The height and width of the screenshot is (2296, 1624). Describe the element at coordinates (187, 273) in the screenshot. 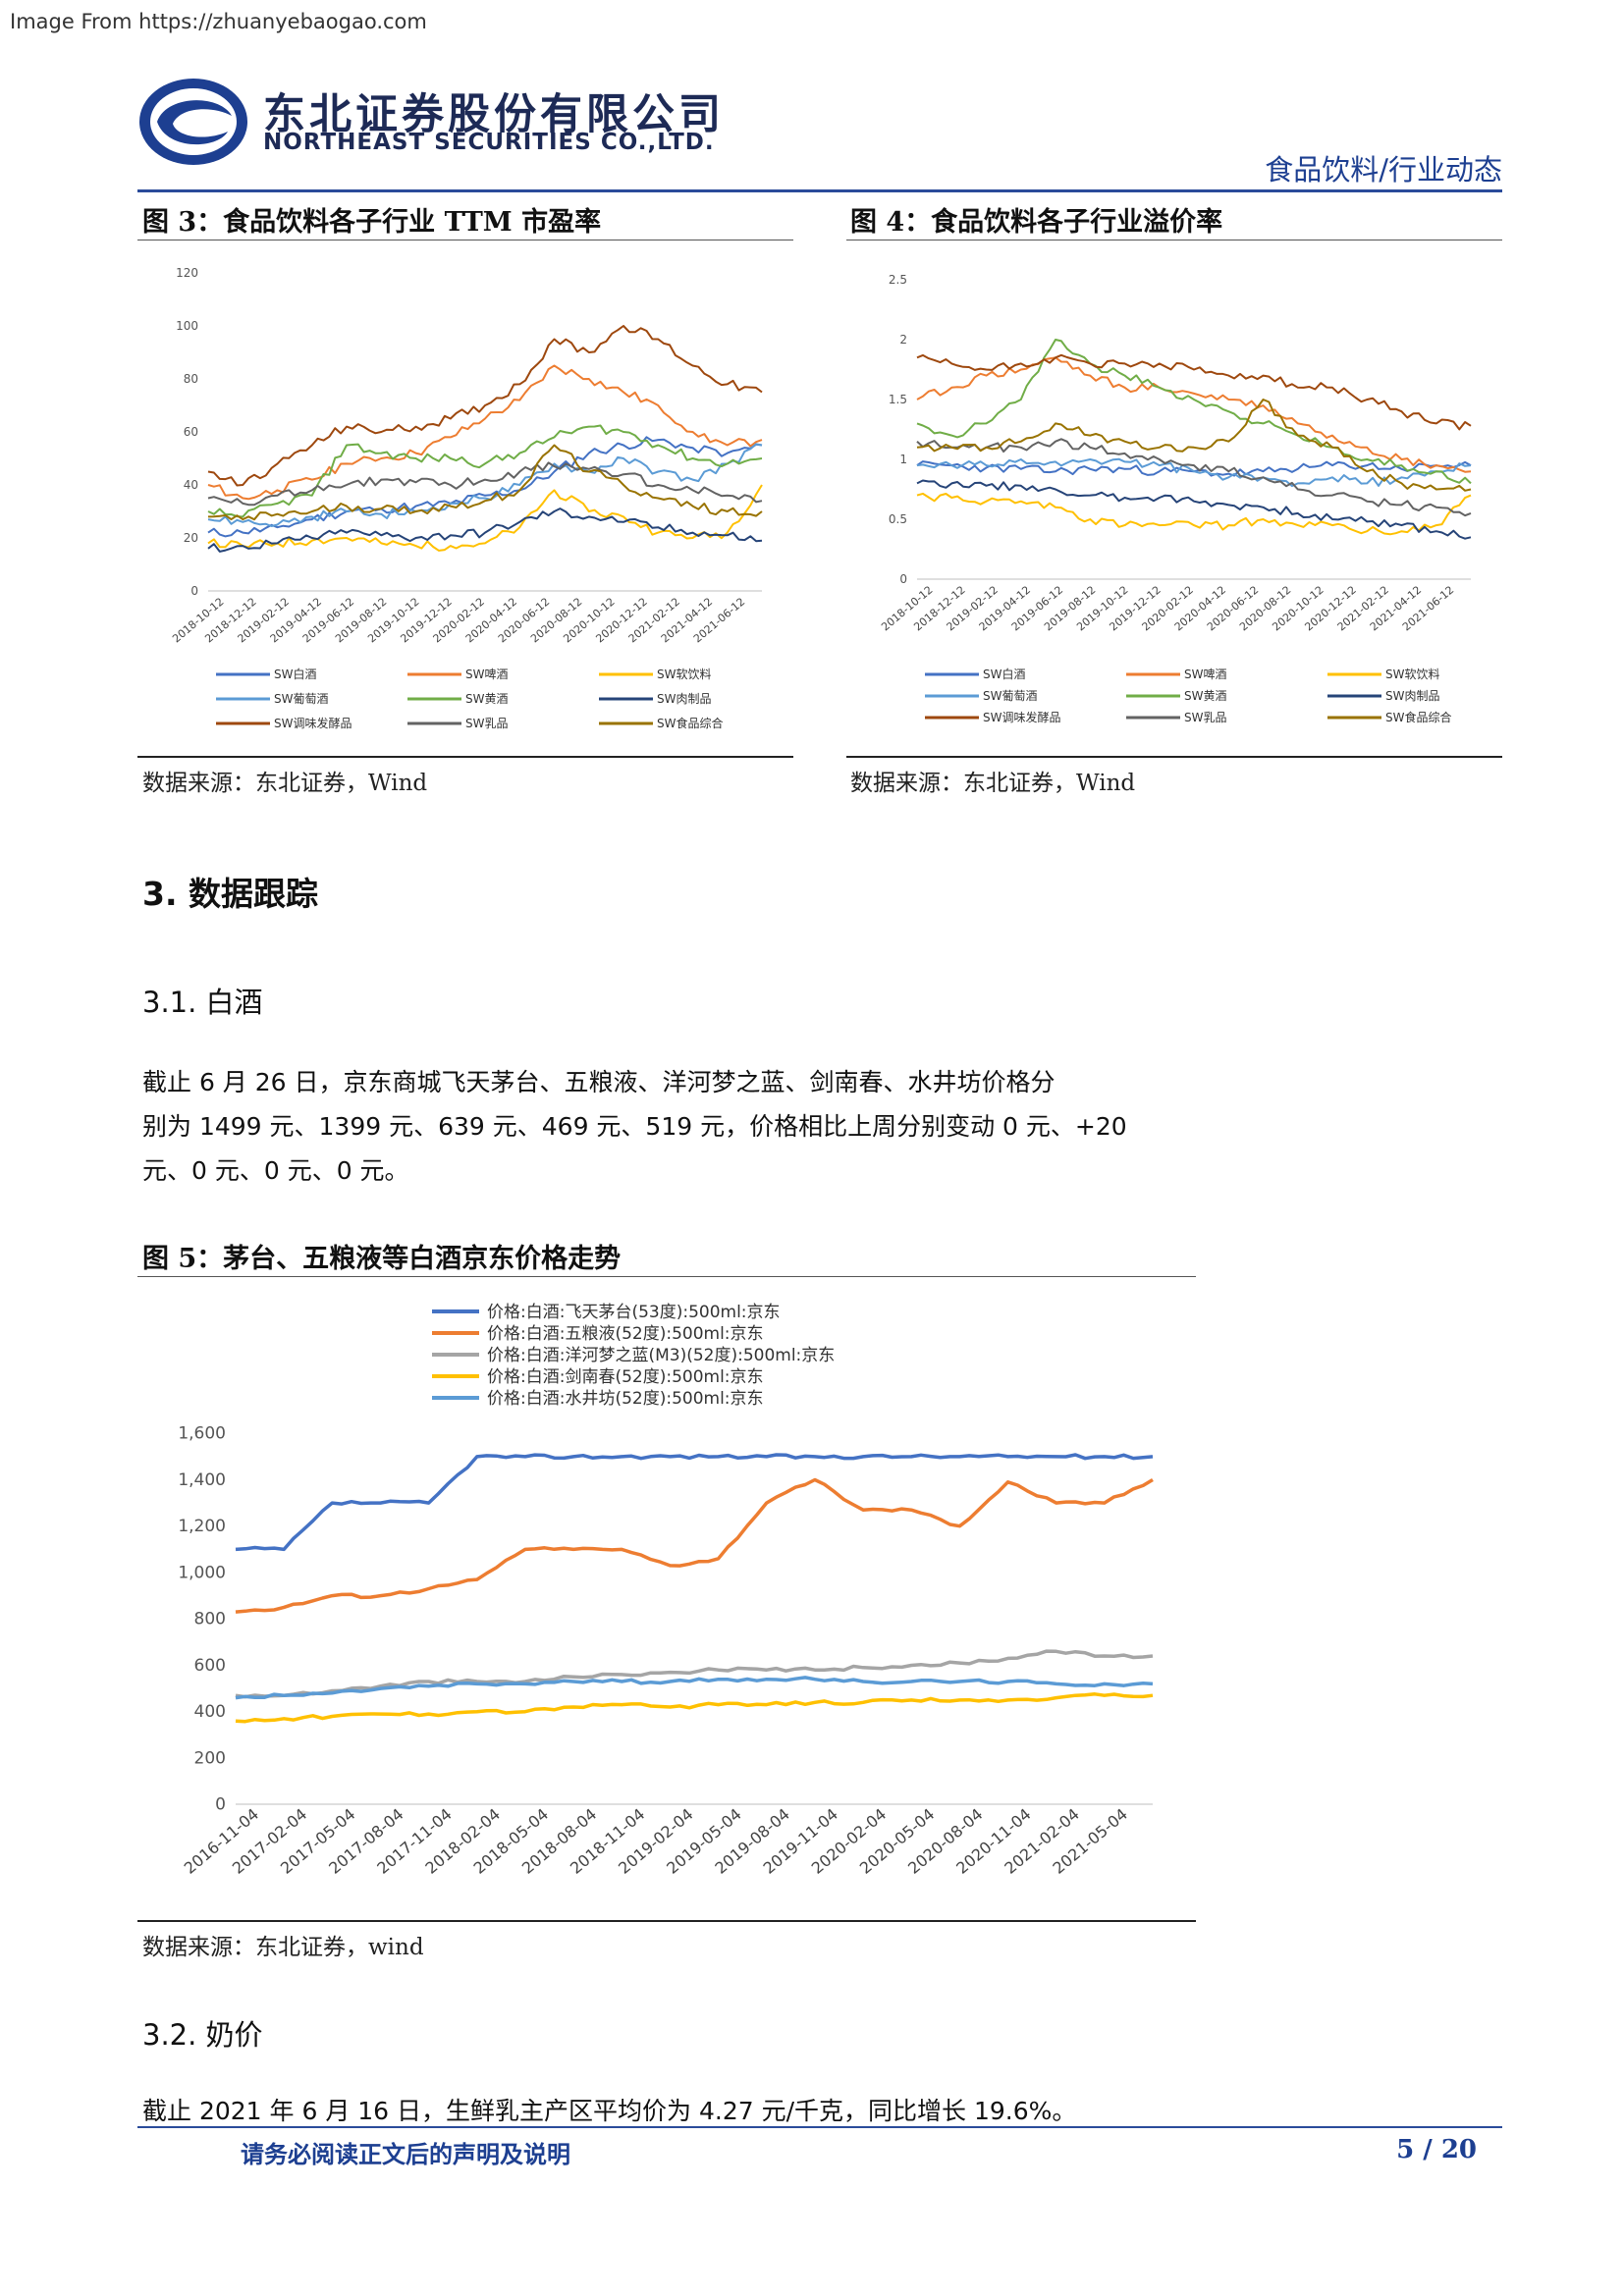

I see `y-tick-label: 120` at that location.